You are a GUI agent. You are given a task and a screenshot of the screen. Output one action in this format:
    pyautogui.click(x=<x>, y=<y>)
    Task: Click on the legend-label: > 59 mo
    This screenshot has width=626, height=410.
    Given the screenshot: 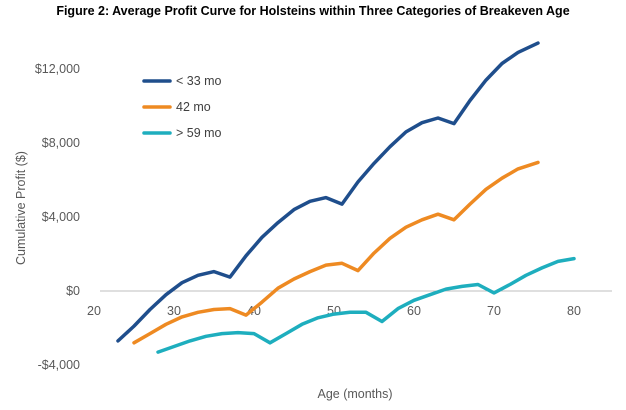 What is the action you would take?
    pyautogui.click(x=199, y=133)
    